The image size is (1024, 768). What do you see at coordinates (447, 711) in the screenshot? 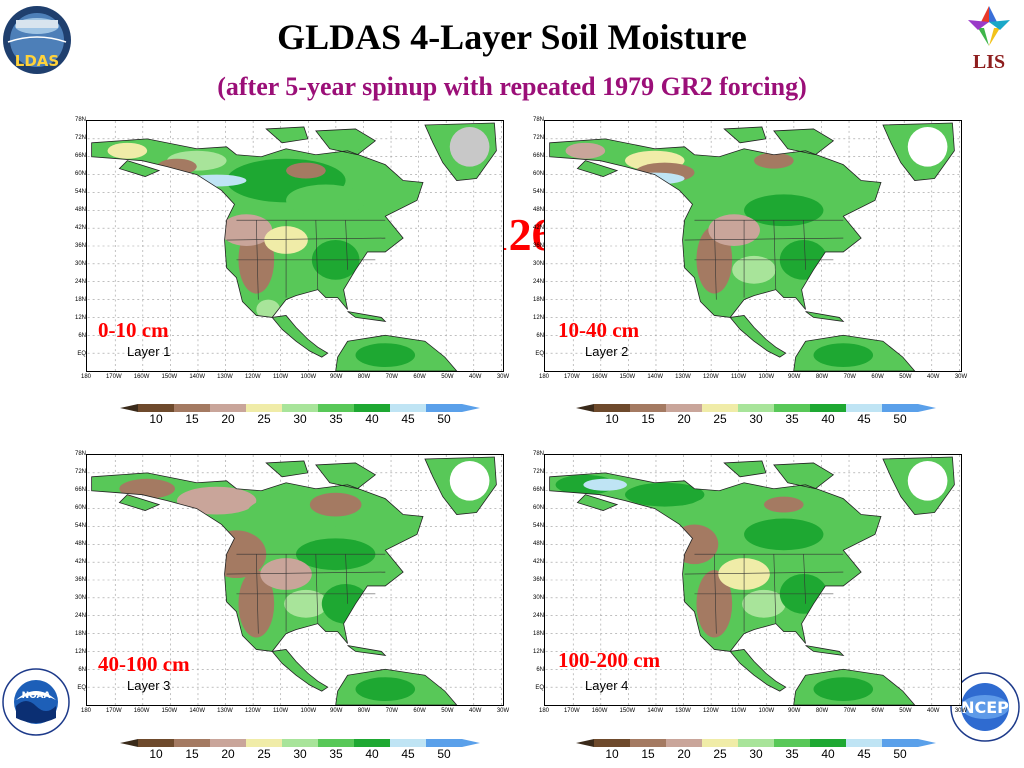
I see `lon-tick-label: 50W` at bounding box center [447, 711].